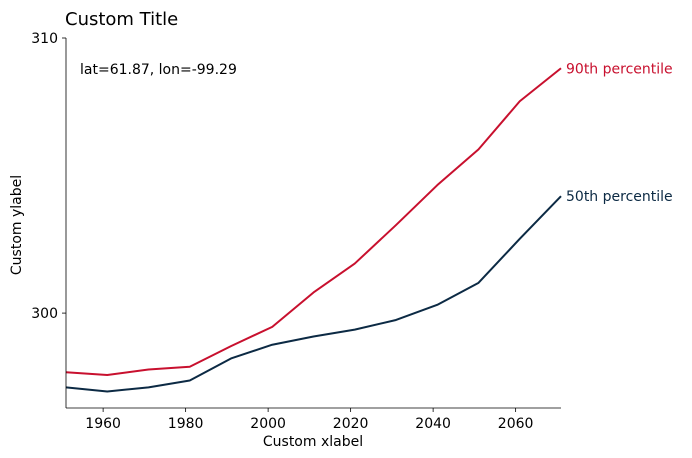 This screenshot has width=692, height=458. Describe the element at coordinates (44, 314) in the screenshot. I see `y-tick-label: 300` at that location.